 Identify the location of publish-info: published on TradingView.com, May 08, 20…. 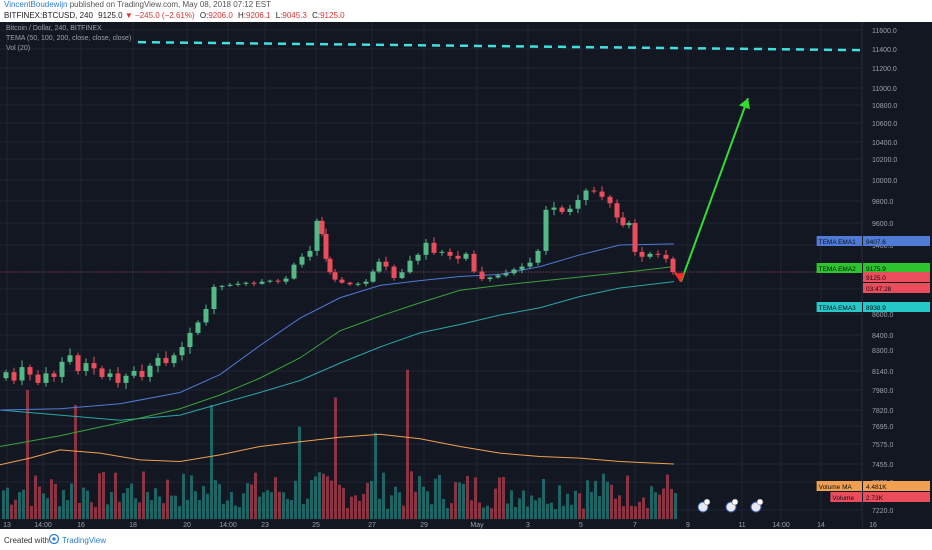
(170, 4).